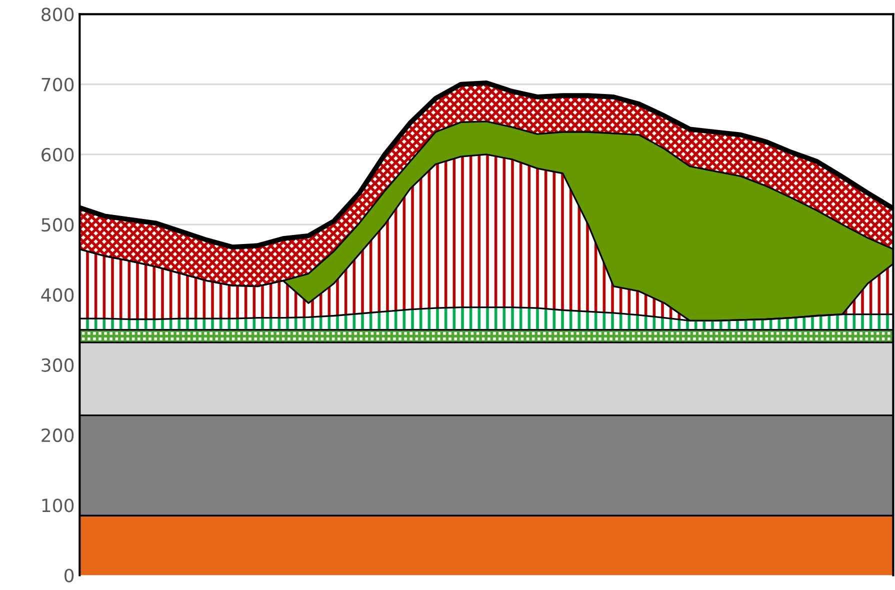  I want to click on y-tick-label: 100, so click(58, 505).